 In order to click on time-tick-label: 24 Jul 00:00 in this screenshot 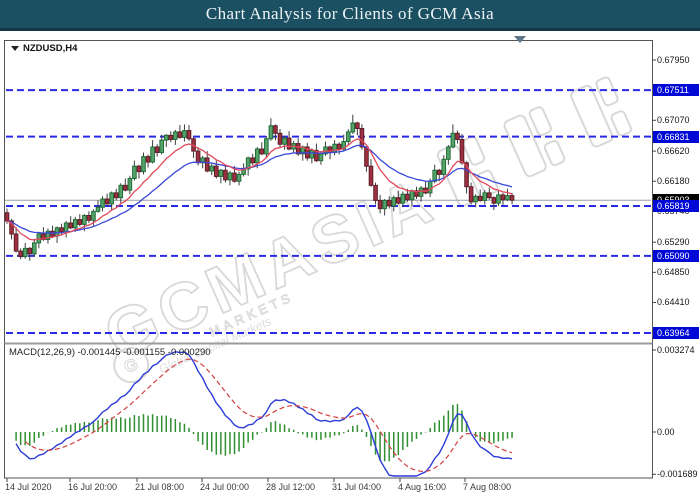, I will do `click(225, 487)`.